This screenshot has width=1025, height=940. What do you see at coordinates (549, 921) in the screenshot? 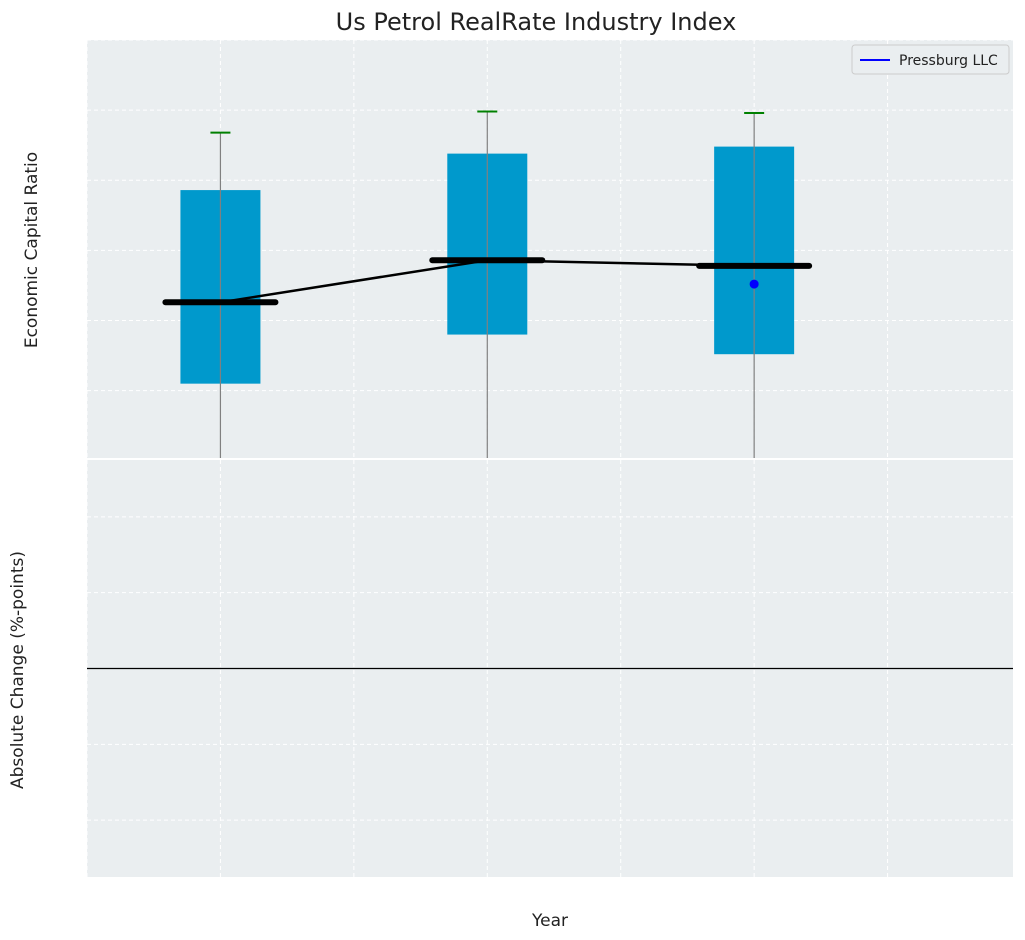
I see `x-axis-label: Year` at bounding box center [549, 921].